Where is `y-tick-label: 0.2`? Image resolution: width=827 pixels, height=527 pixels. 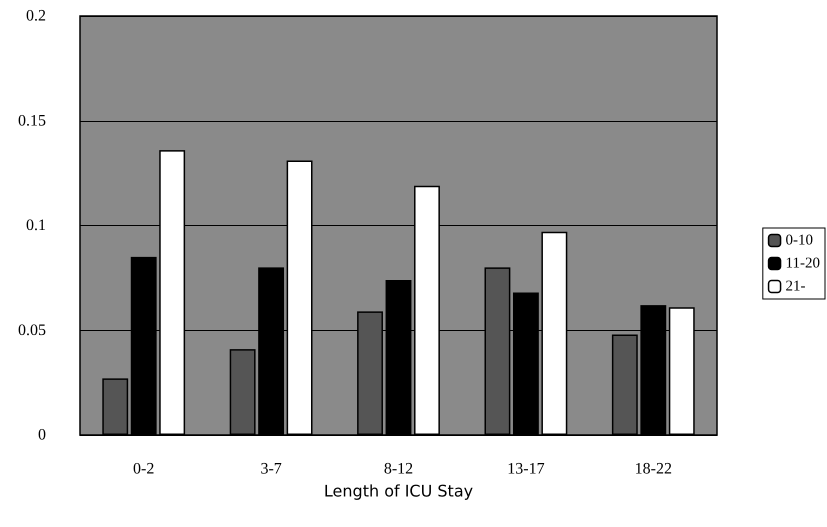
y-tick-label: 0.2 is located at coordinates (36, 16).